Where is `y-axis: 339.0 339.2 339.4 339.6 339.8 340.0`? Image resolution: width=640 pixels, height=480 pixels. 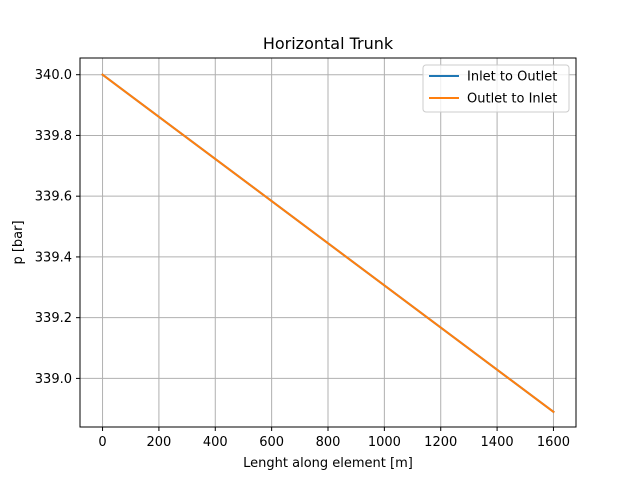 y-axis: 339.0 339.2 339.4 339.6 339.8 340.0 is located at coordinates (57, 227).